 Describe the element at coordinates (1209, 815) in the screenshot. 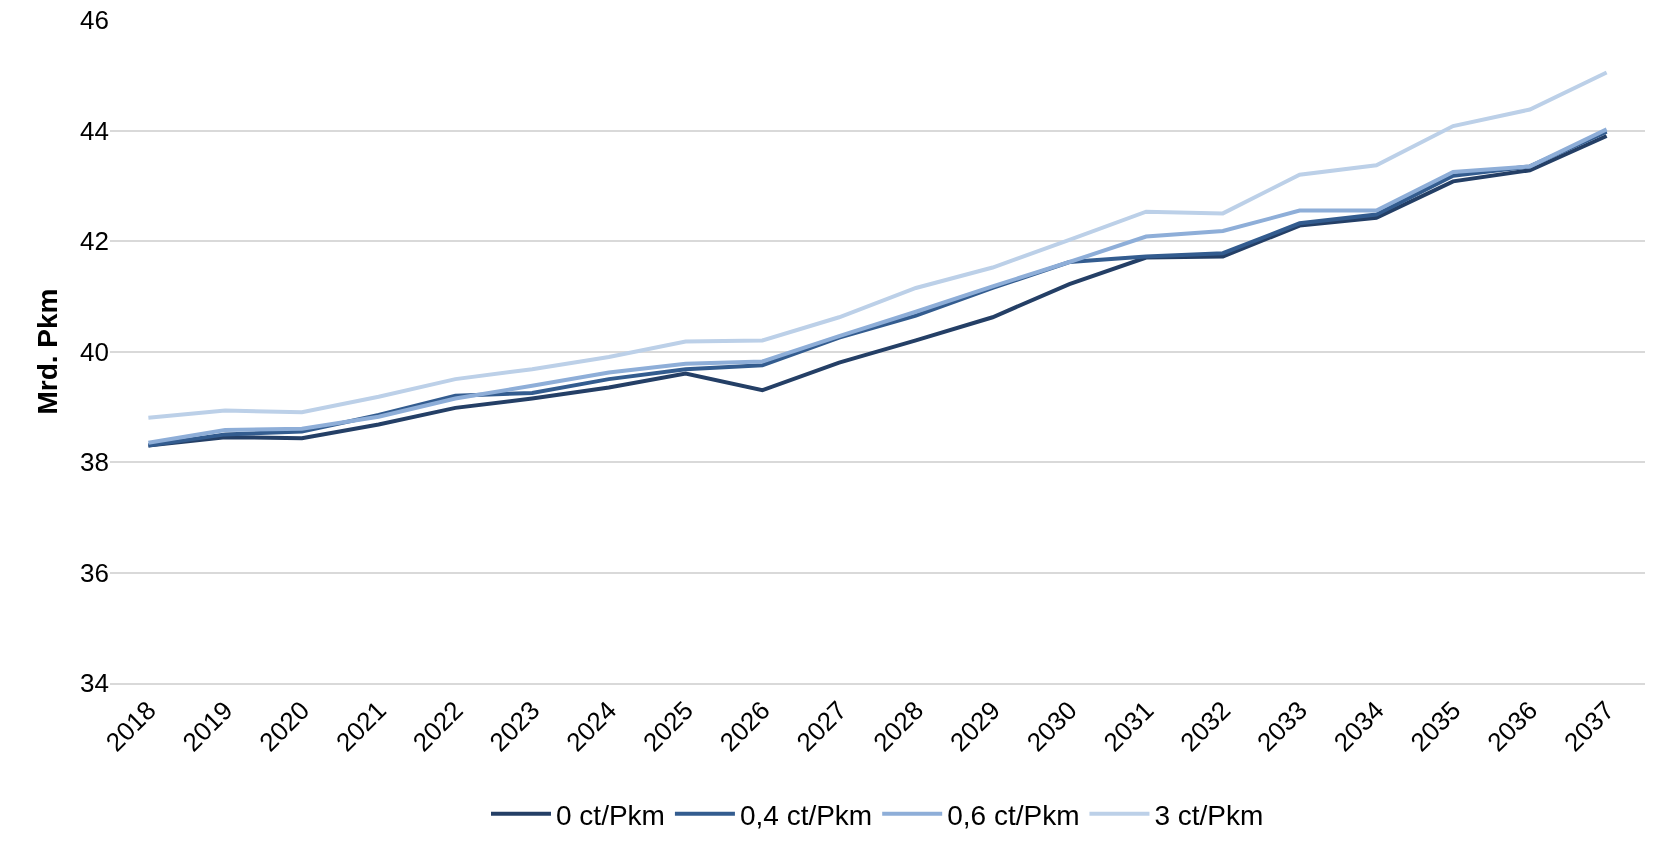

I see `legend-label: 3 ct/Pkm` at that location.